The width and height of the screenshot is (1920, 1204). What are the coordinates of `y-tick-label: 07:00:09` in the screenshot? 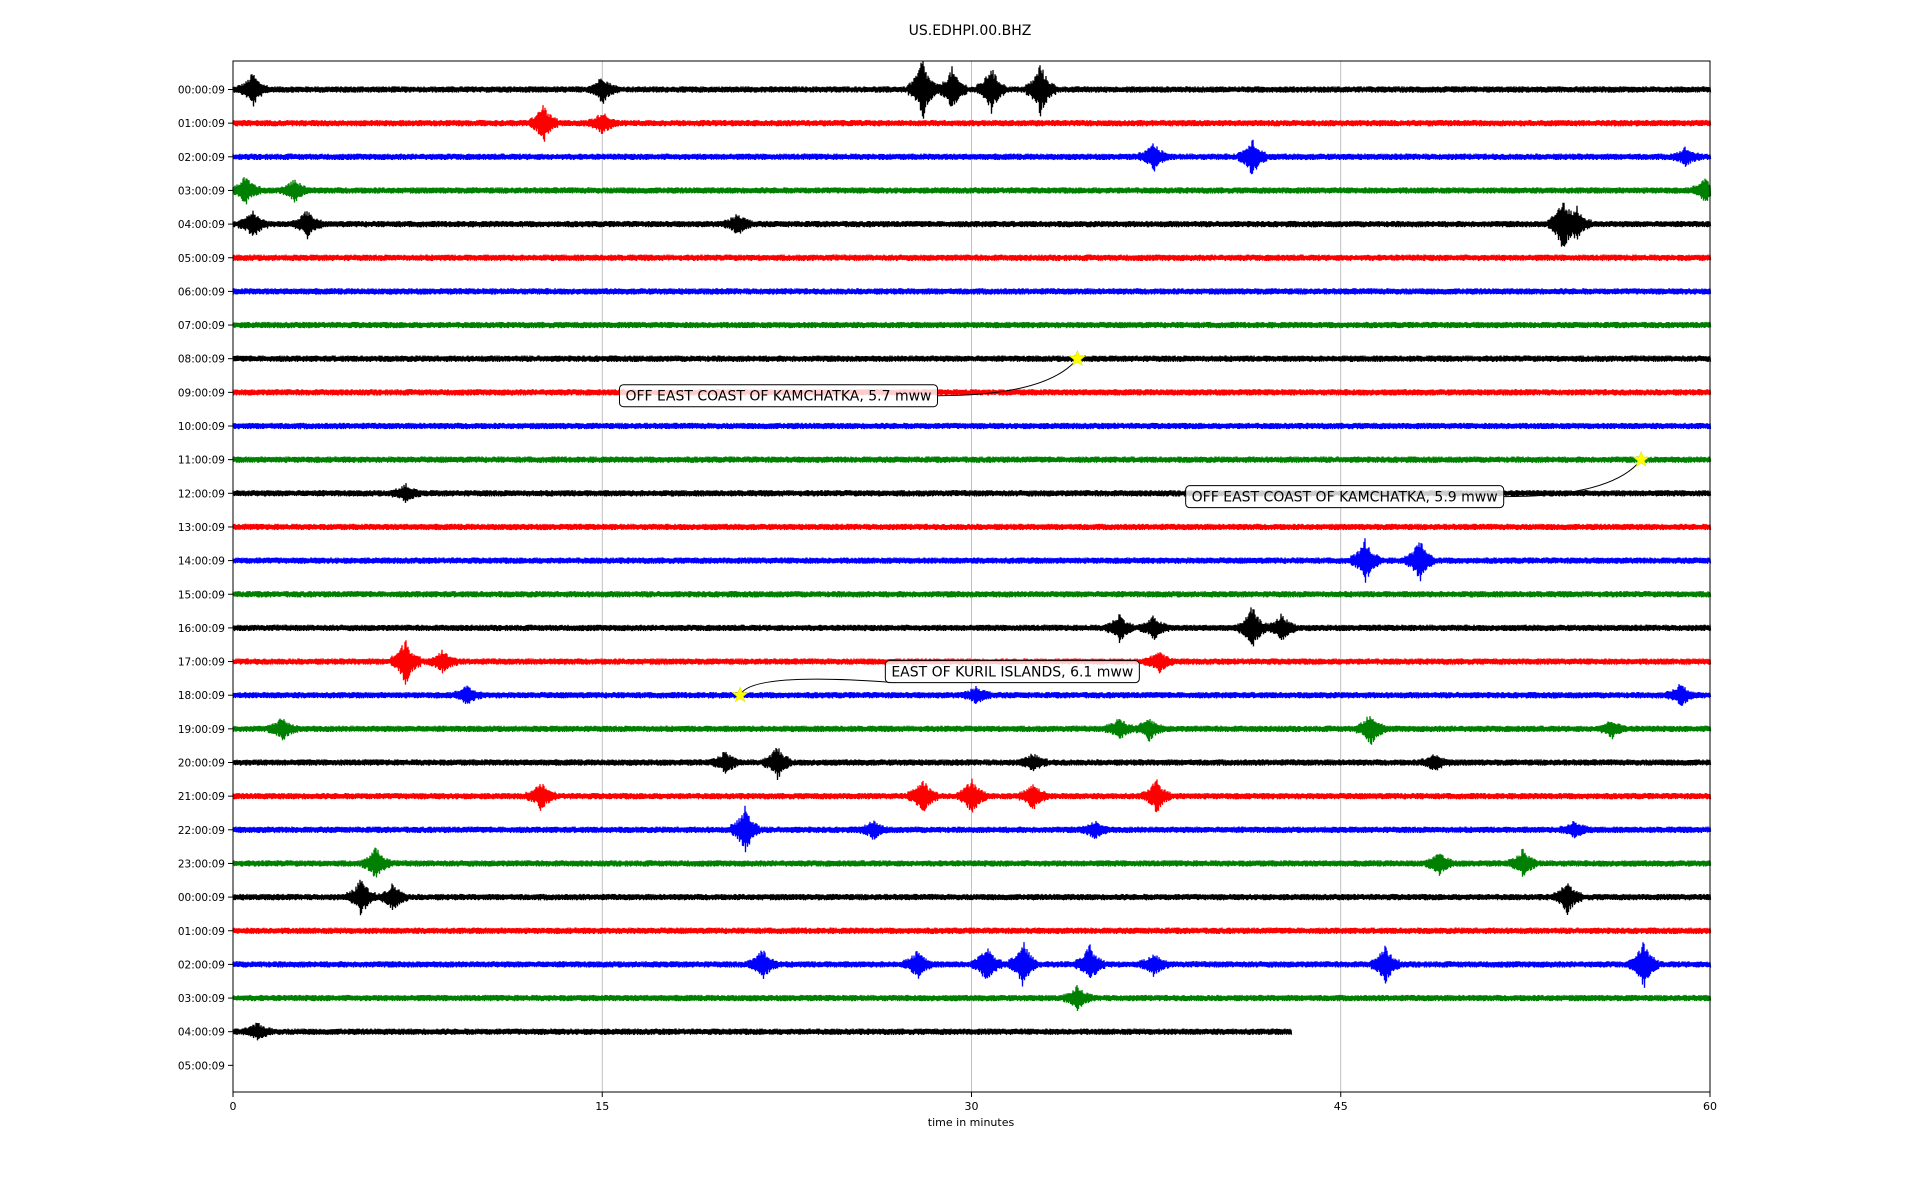 It's located at (201, 326).